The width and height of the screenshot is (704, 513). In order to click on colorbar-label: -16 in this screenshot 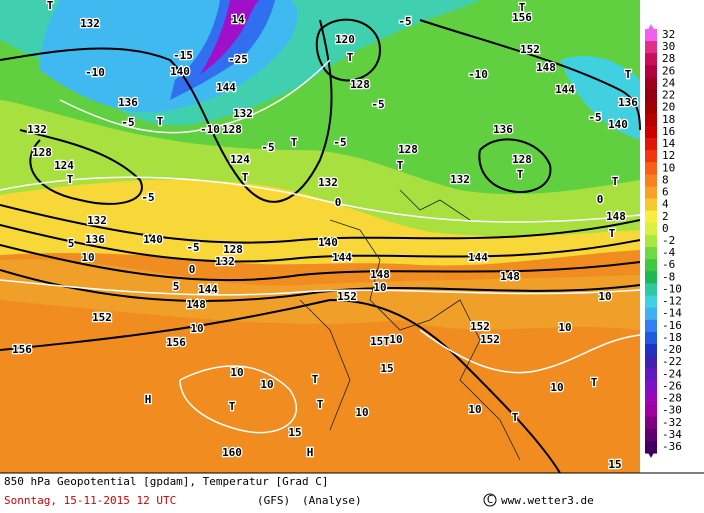, I will do `click(672, 325)`.